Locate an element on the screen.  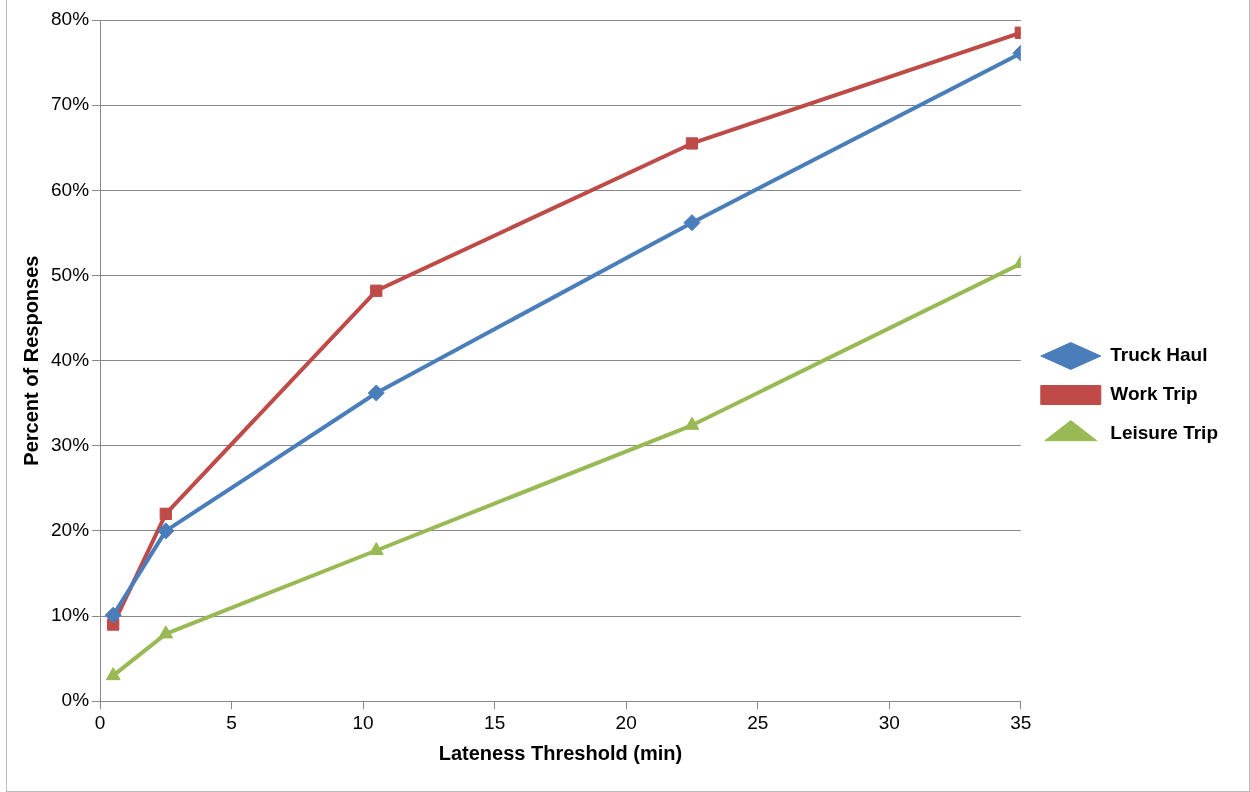
y-tick-label: 80% is located at coordinates (70, 19).